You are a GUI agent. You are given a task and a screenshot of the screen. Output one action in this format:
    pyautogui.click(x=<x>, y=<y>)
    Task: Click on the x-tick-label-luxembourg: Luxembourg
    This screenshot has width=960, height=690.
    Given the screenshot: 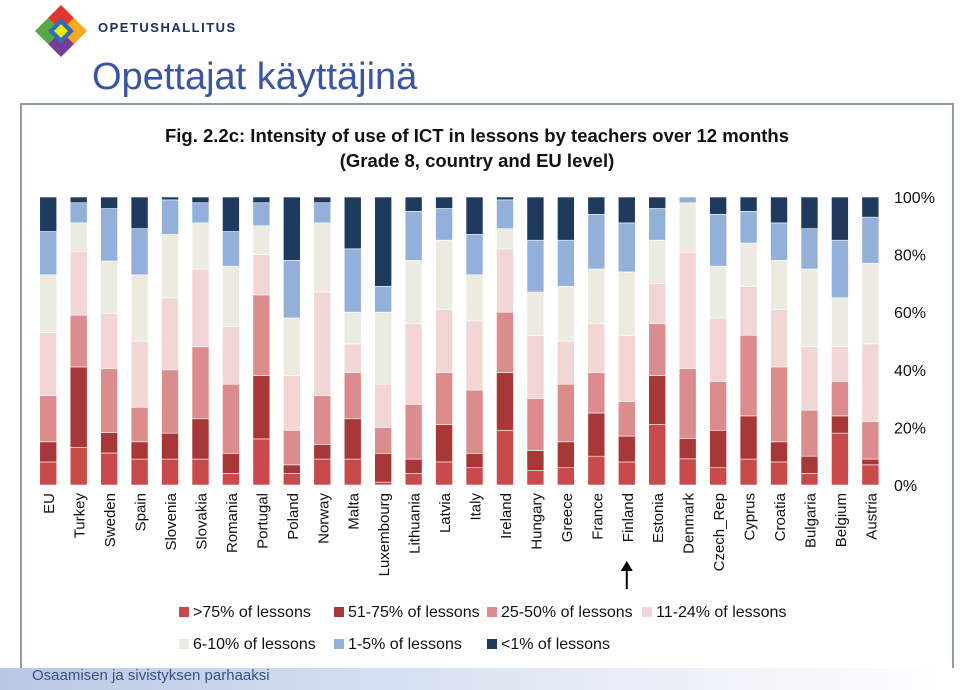 What is the action you would take?
    pyautogui.click(x=384, y=534)
    